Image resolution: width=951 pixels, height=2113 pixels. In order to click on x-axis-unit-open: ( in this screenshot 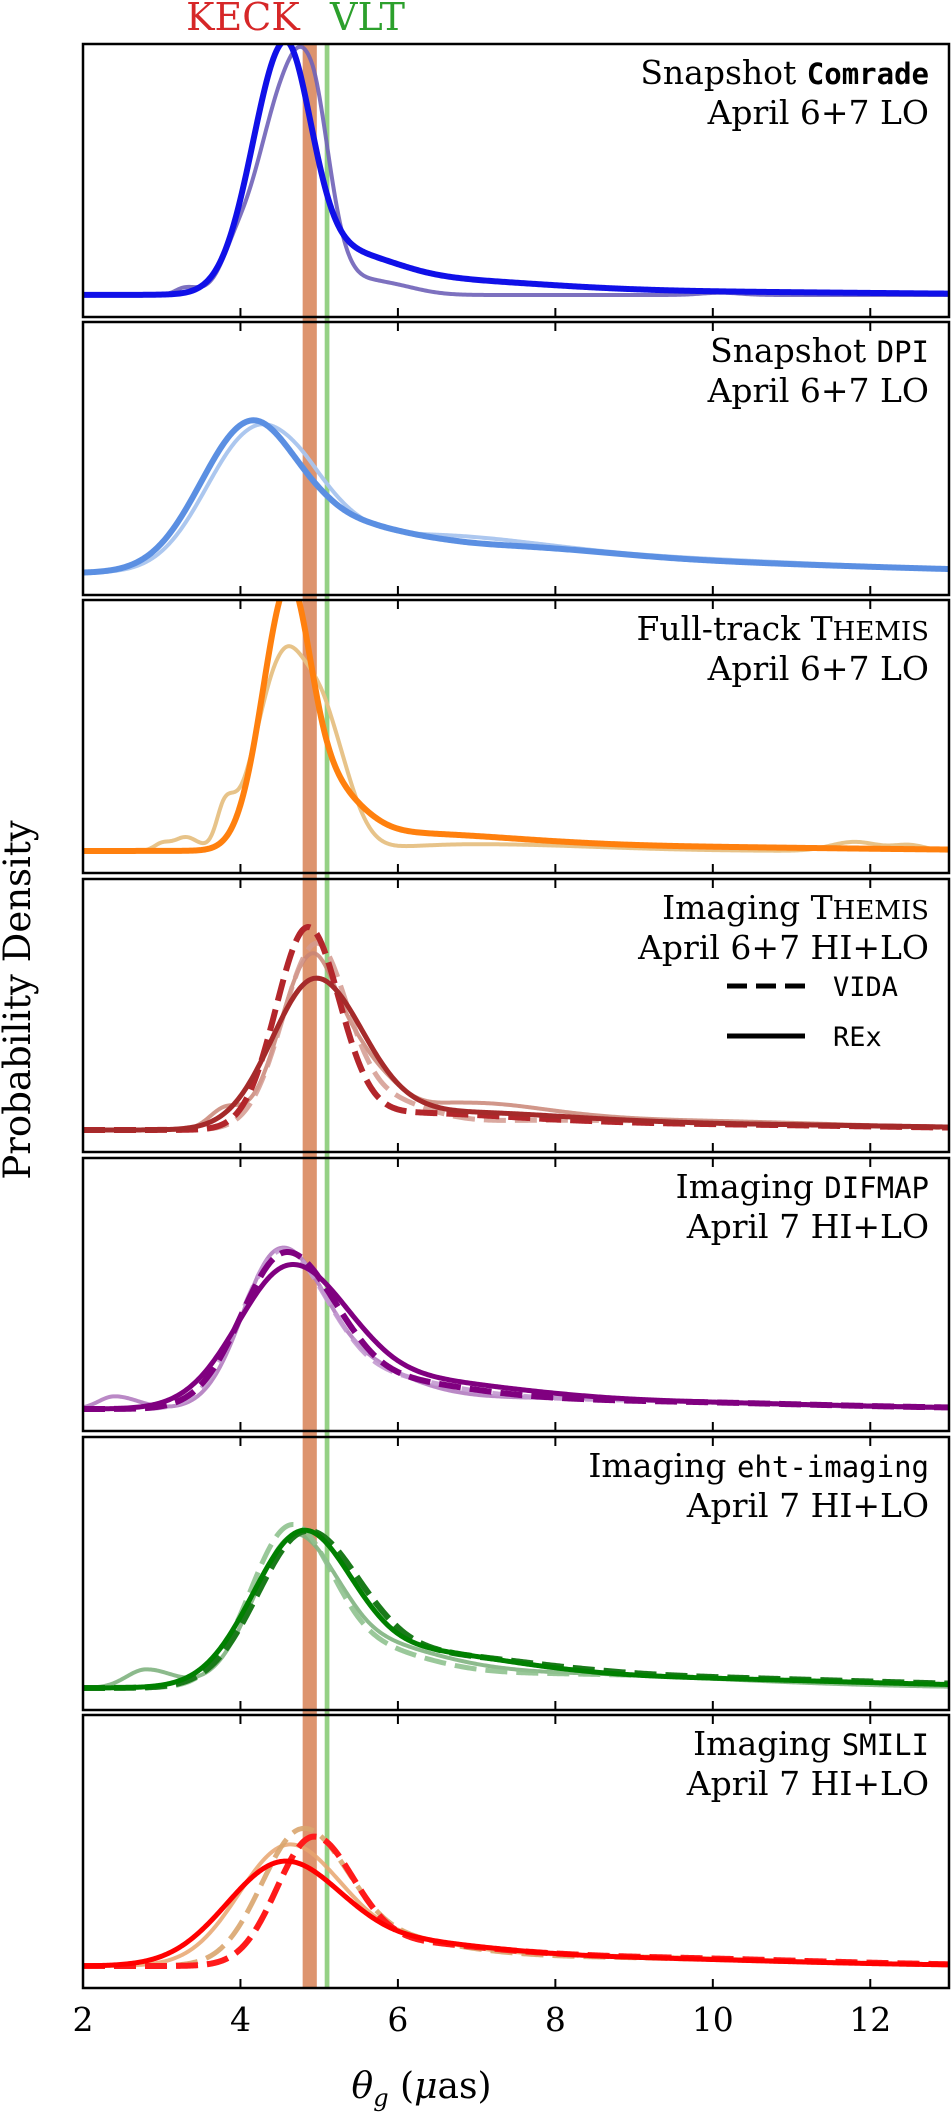, I will do `click(402, 2086)`.